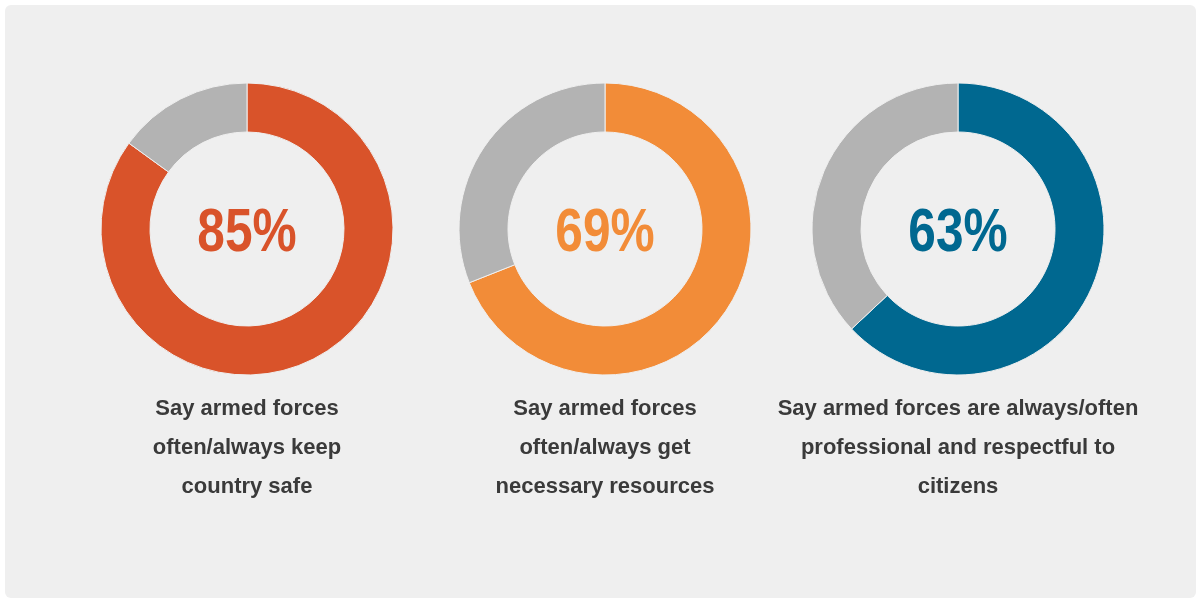 This screenshot has height=603, width=1203. I want to click on data-label: 63%, so click(958, 229).